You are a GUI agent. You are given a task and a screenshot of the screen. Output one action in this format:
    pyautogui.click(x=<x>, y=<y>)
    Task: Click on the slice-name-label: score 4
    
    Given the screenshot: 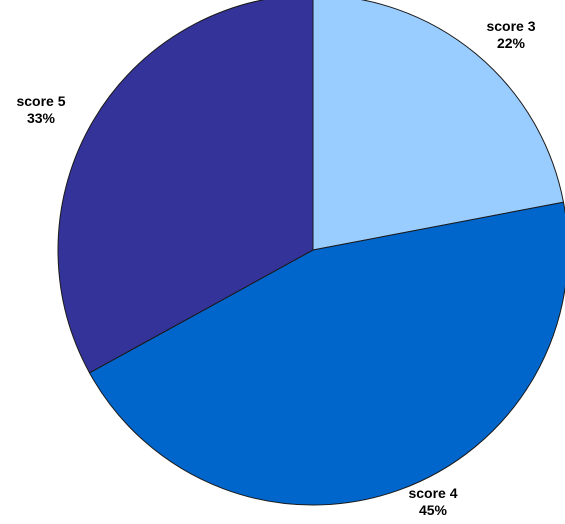 What is the action you would take?
    pyautogui.click(x=432, y=493)
    